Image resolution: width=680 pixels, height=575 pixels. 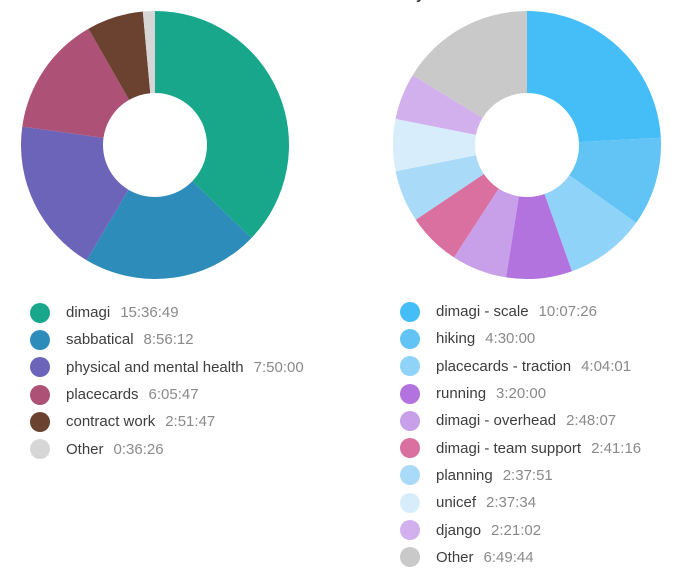 I want to click on legend-value: 3:20:00, so click(x=521, y=394).